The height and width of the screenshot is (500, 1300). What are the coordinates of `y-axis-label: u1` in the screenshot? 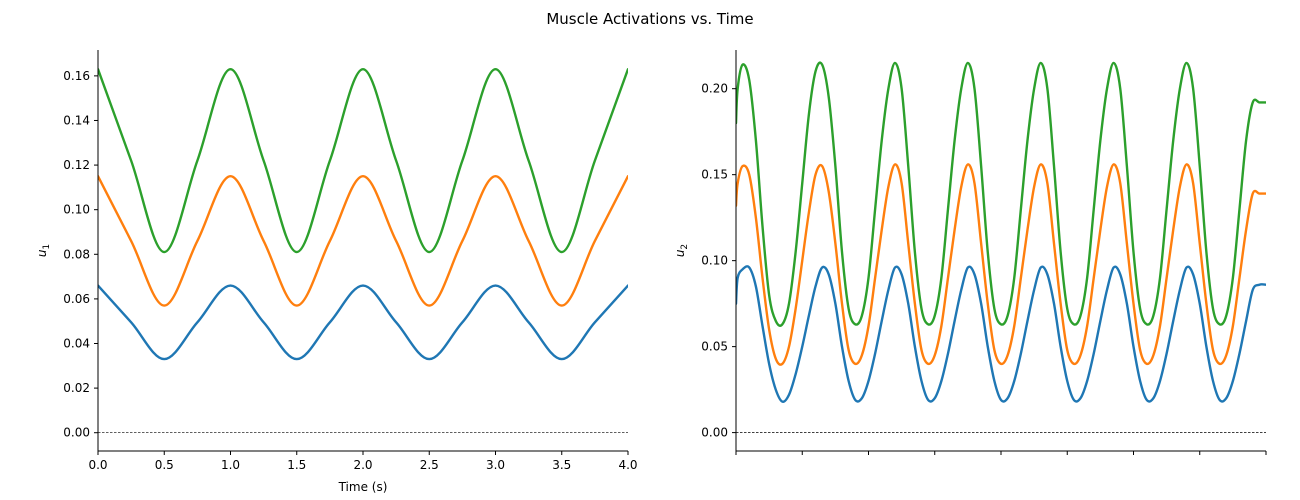 It's located at (43, 250).